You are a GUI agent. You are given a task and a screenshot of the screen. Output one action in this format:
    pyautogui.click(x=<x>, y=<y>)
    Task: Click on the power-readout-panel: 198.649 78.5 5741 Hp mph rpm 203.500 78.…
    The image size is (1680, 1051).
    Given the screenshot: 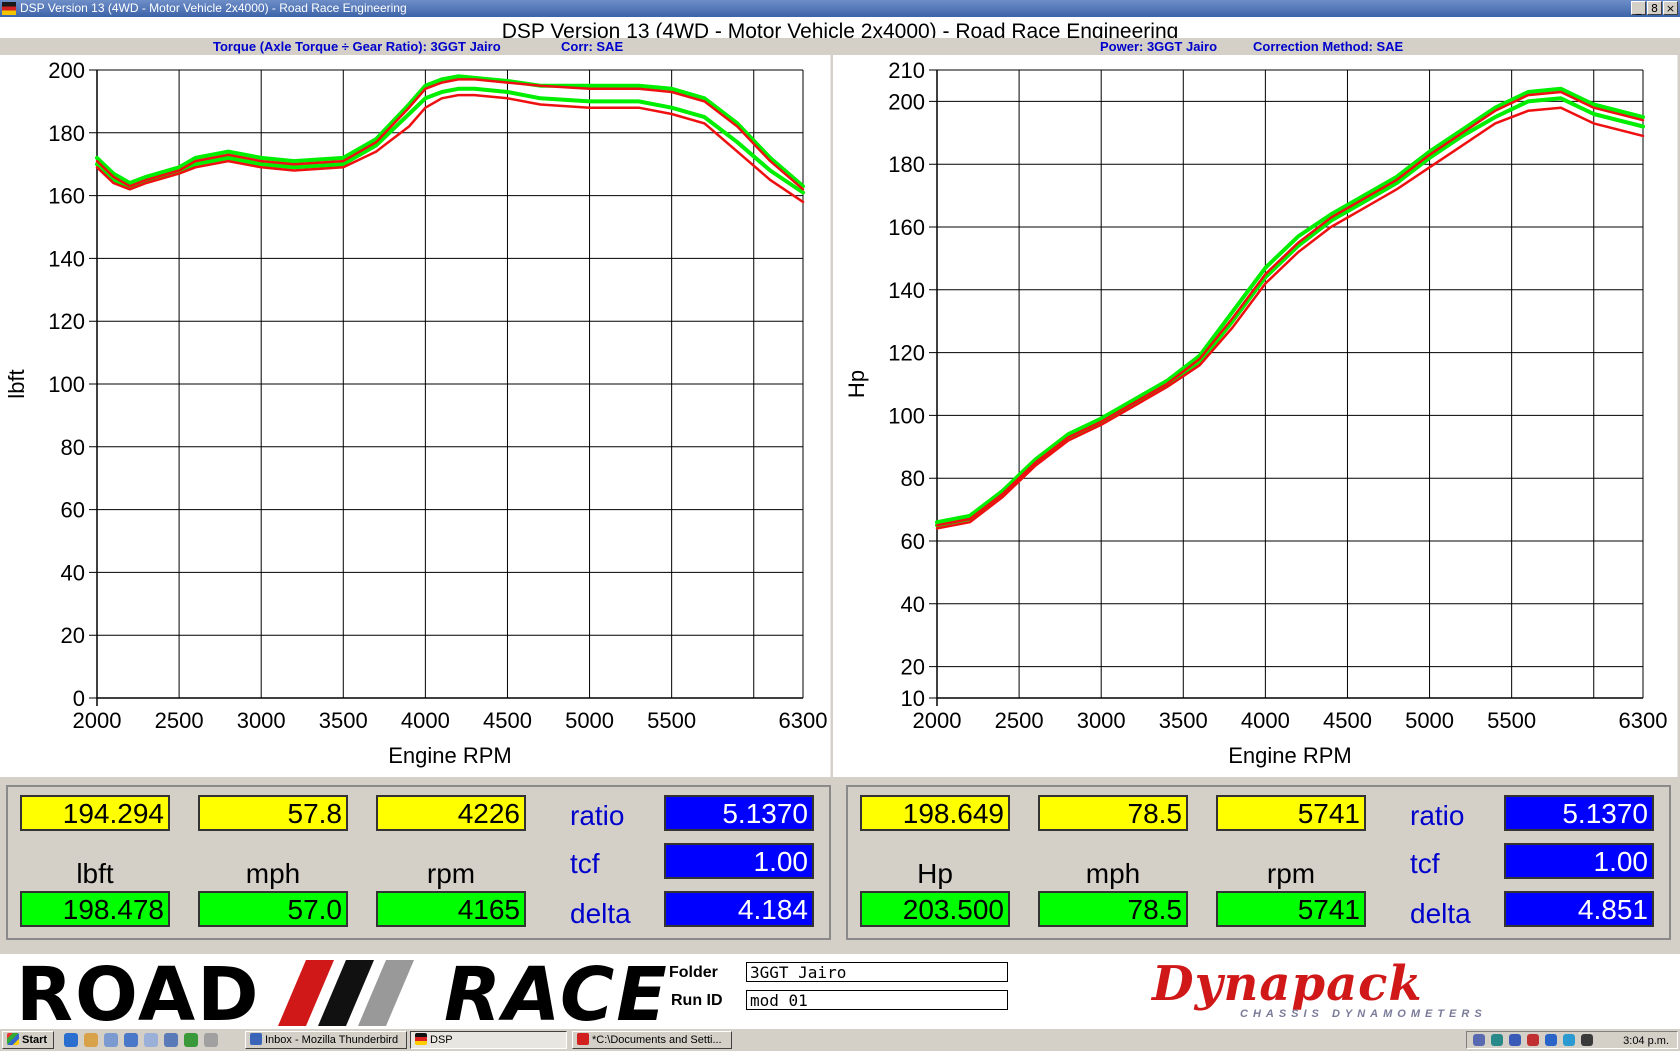 What is the action you would take?
    pyautogui.click(x=1258, y=862)
    